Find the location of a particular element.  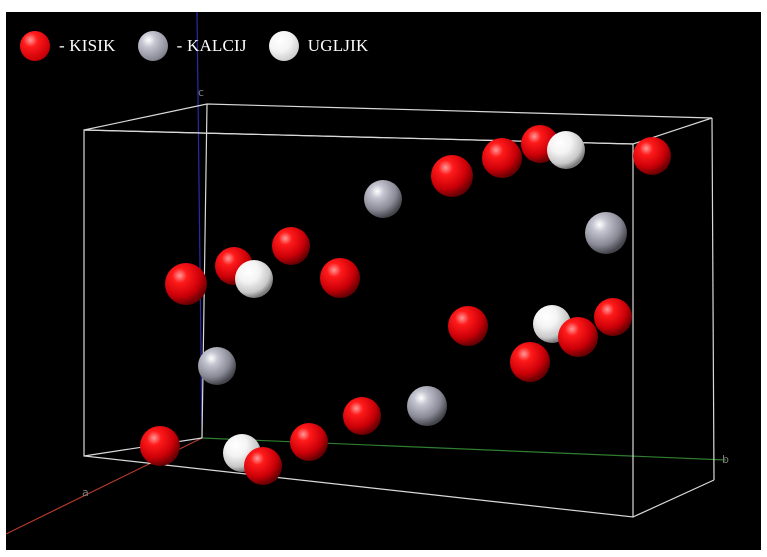

oxygen-sphere-icon is located at coordinates (35, 46).